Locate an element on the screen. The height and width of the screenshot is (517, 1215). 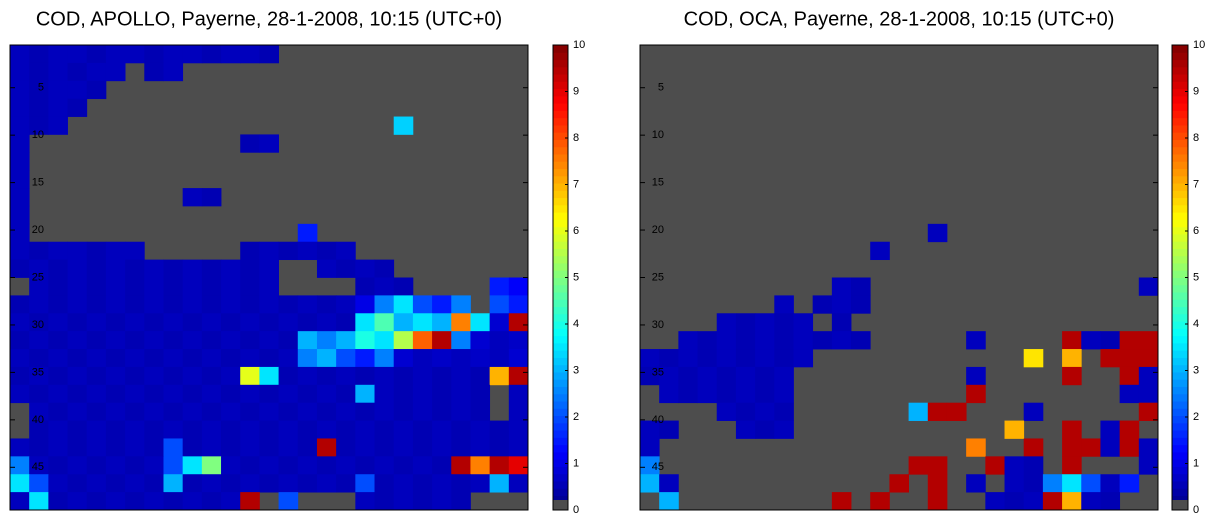
colorbar-tick-label: 8 is located at coordinates (1196, 138).